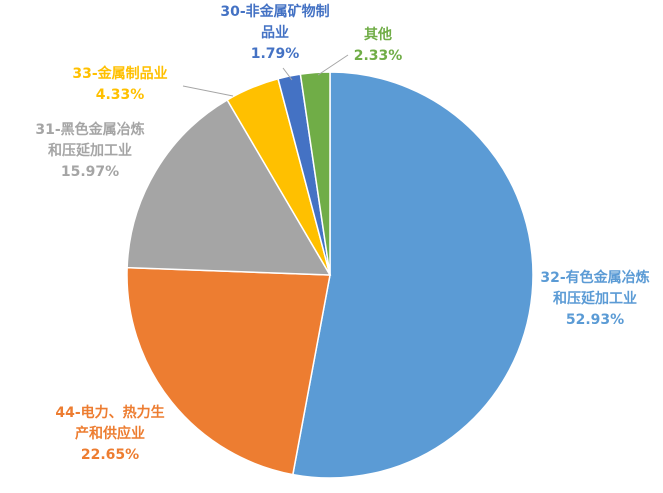 This screenshot has height=493, width=663. I want to click on value-label: 22.65%, so click(110, 455).